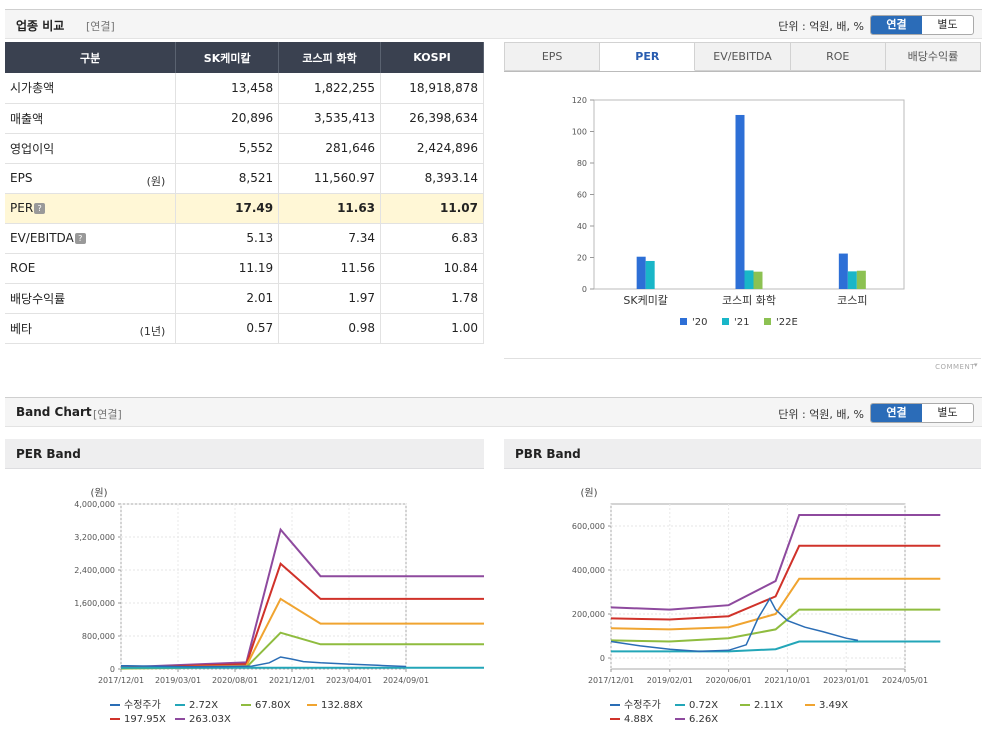  What do you see at coordinates (263, 586) in the screenshot?
I see `plot-area` at bounding box center [263, 586].